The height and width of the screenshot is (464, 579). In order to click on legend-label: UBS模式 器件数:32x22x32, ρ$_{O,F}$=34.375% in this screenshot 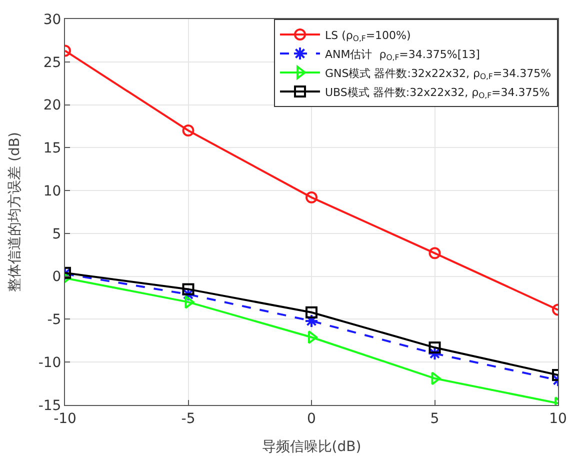, I will do `click(437, 93)`.